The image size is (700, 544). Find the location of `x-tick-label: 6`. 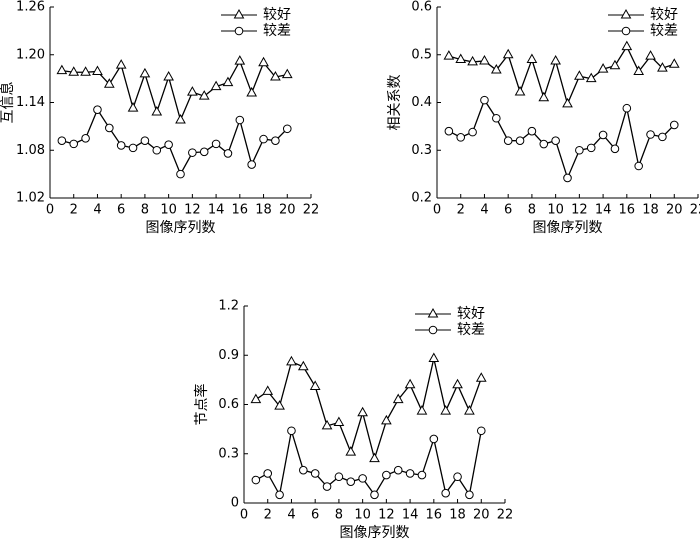

x-tick-label: 6 is located at coordinates (315, 515).